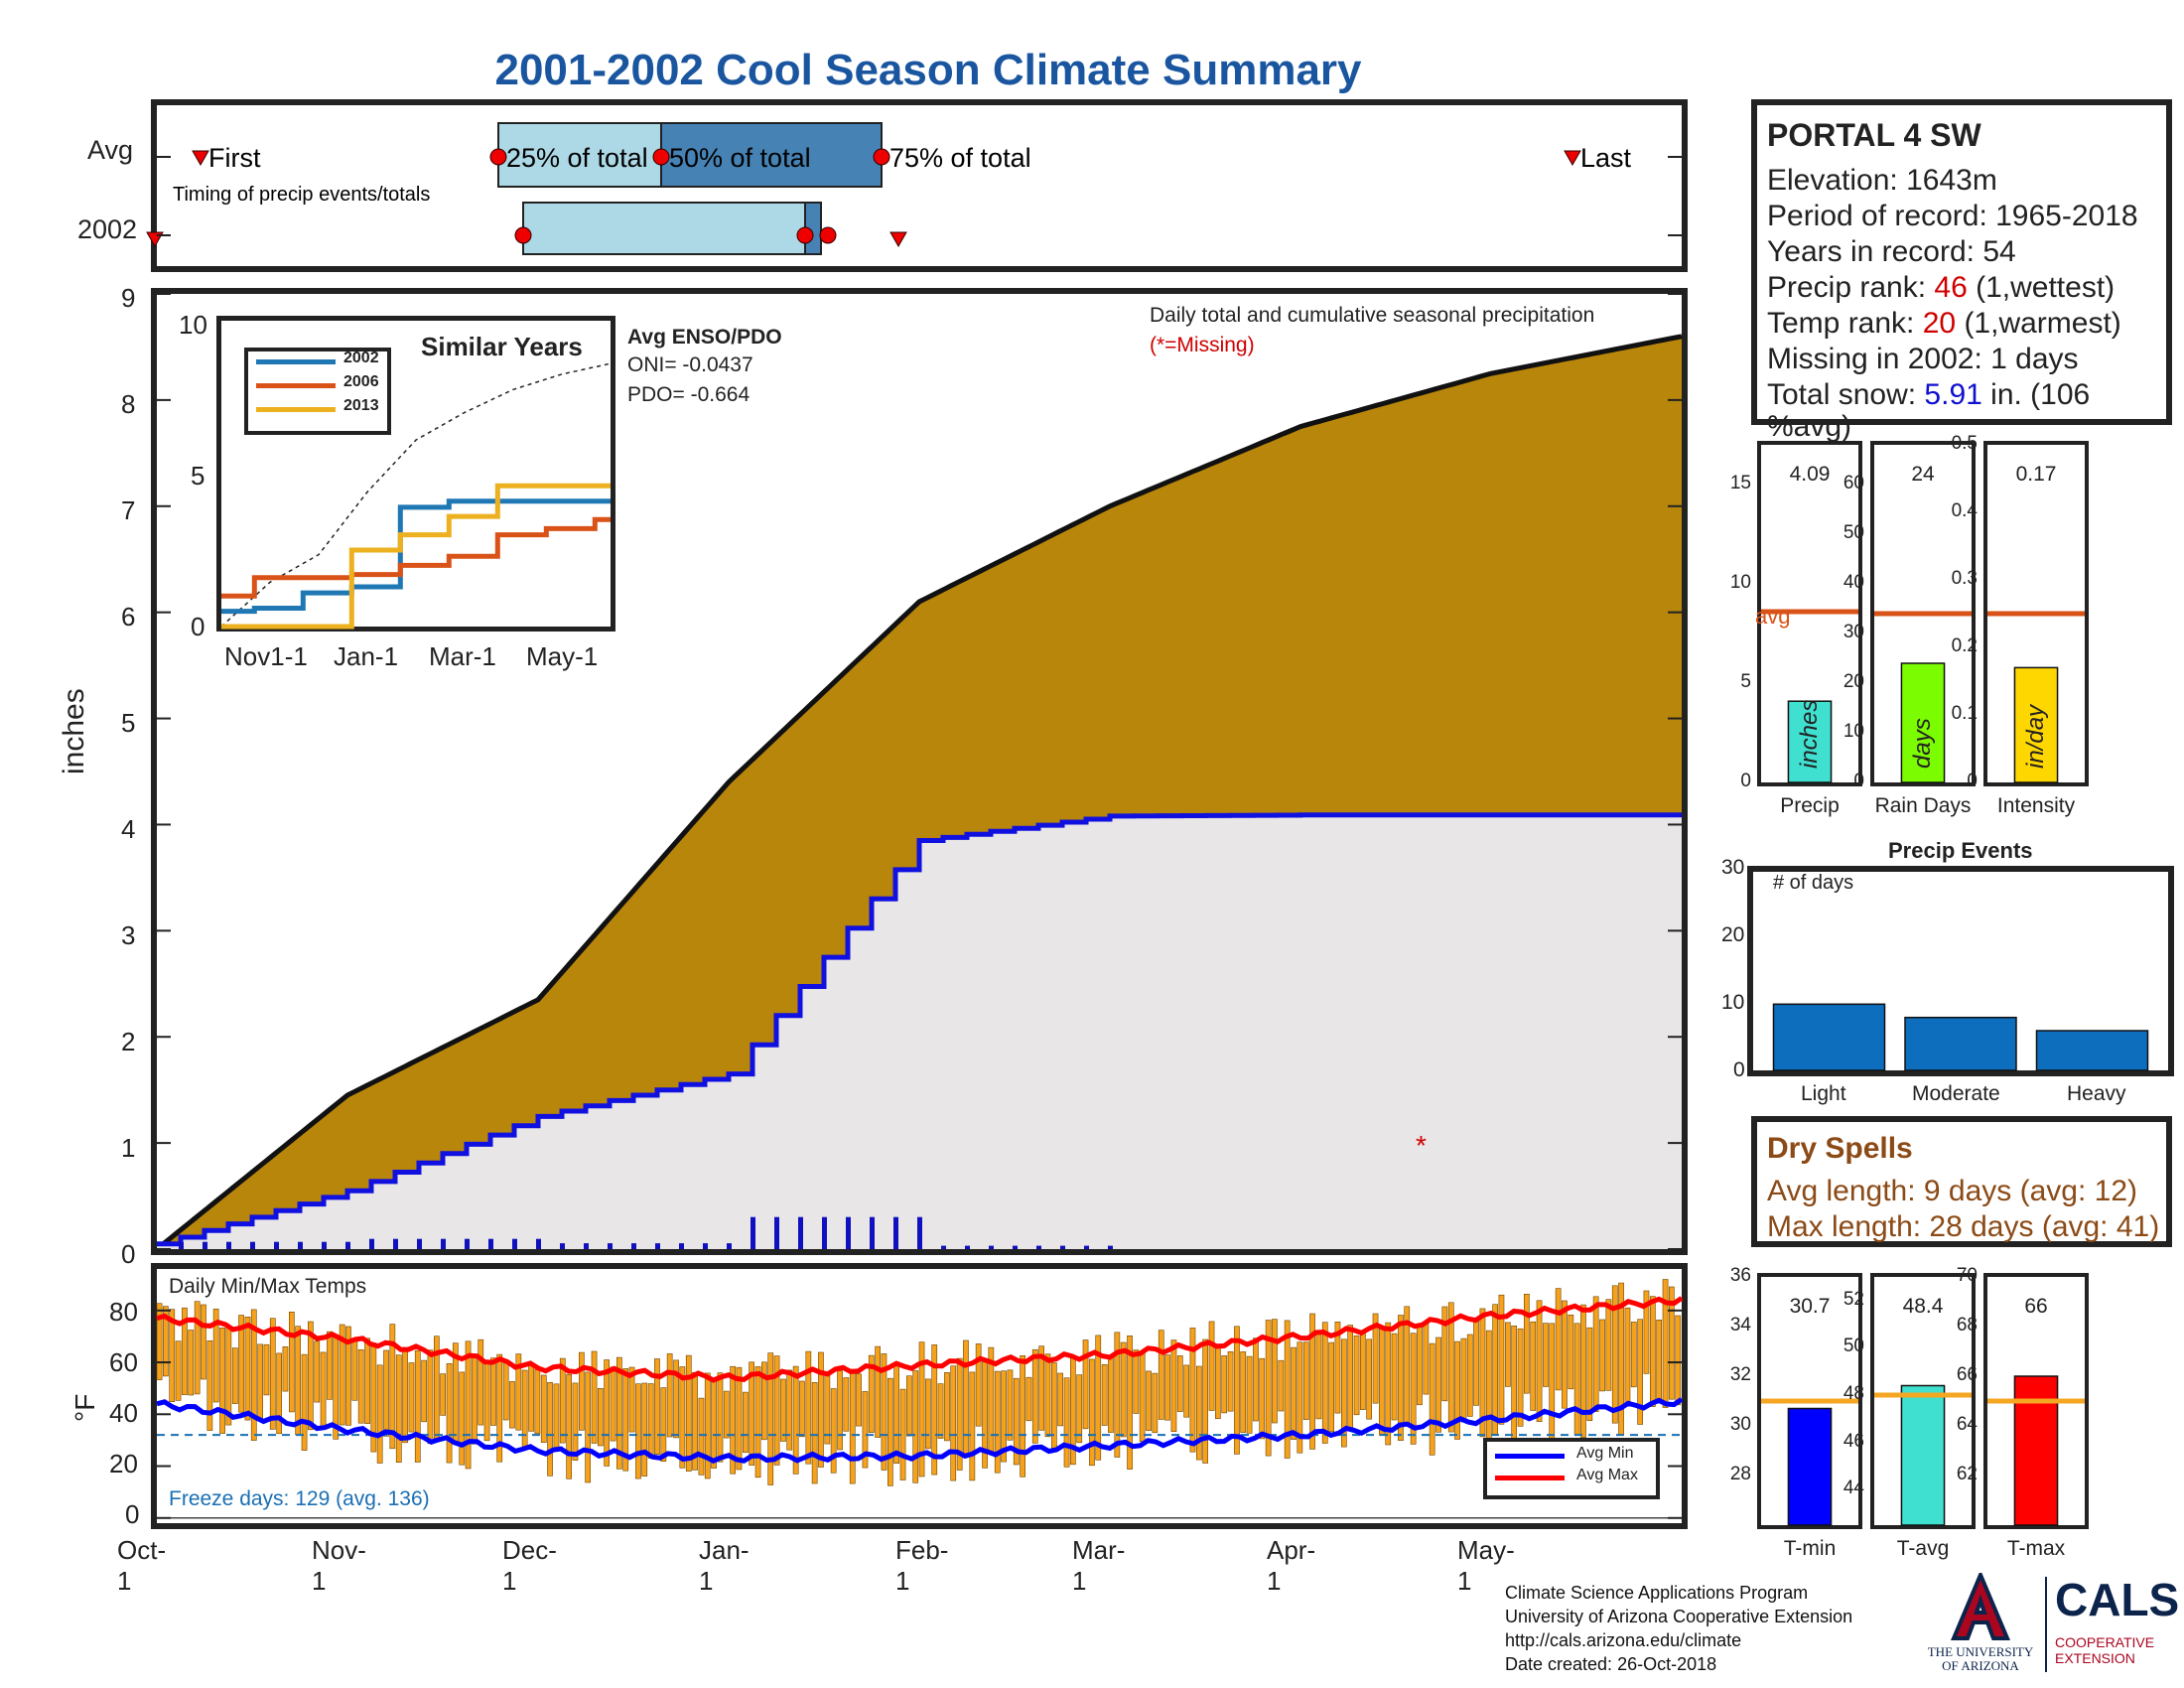 The width and height of the screenshot is (2184, 1688). Describe the element at coordinates (142, 1565) in the screenshot. I see `x-tick-label: Oct-1` at that location.